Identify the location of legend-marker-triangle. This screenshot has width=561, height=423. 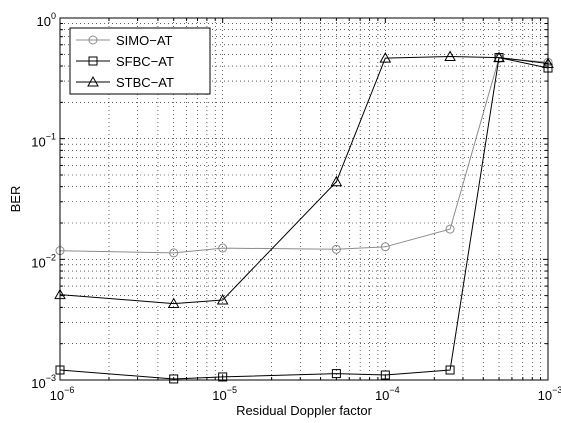
(93, 81).